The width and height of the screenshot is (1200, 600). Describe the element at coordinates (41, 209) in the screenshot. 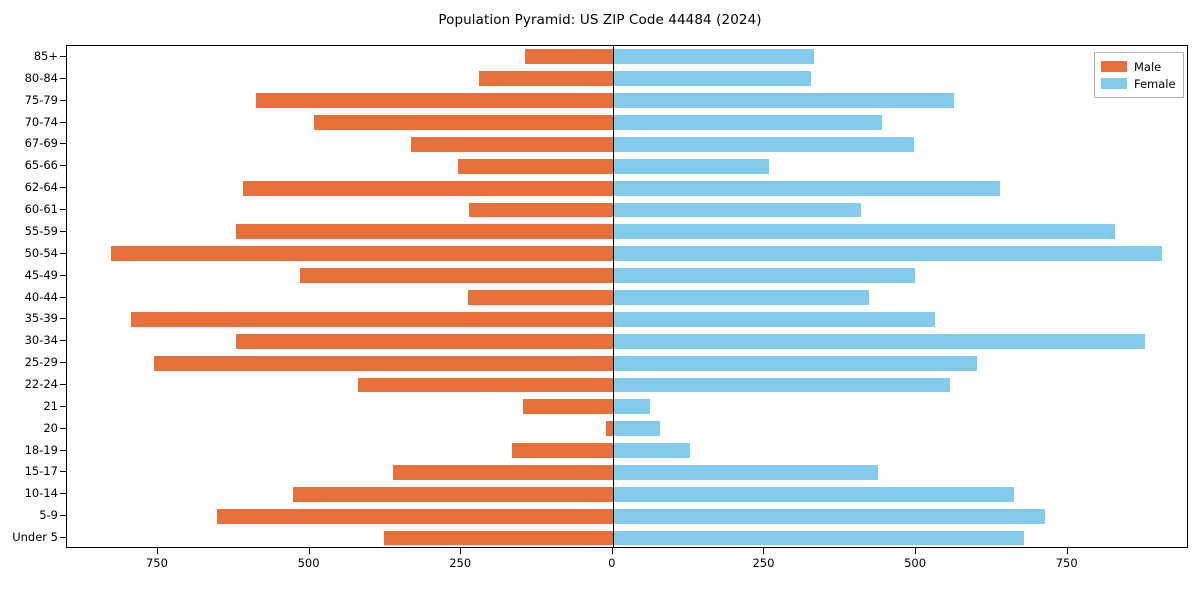

I see `y-axis-tick-label: 60-61` at that location.